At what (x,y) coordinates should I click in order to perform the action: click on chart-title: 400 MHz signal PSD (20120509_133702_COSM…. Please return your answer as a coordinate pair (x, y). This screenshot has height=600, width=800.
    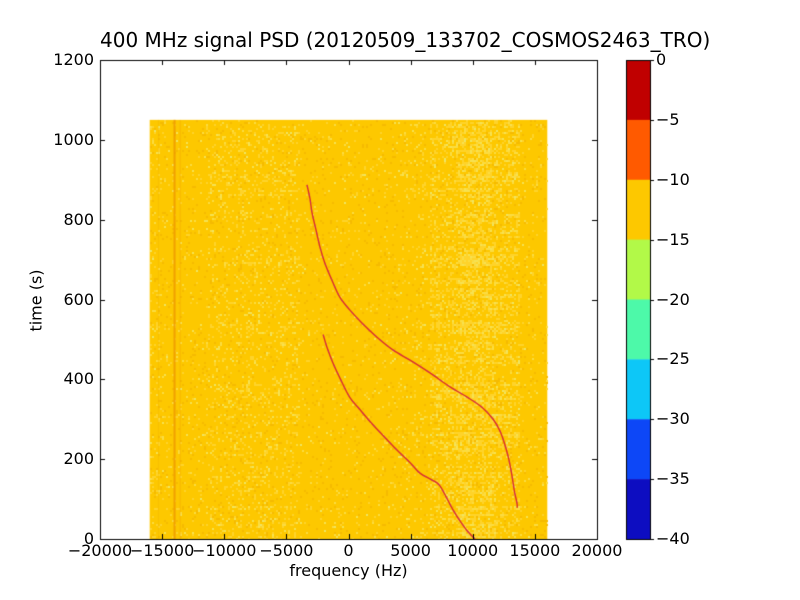
    Looking at the image, I should click on (405, 40).